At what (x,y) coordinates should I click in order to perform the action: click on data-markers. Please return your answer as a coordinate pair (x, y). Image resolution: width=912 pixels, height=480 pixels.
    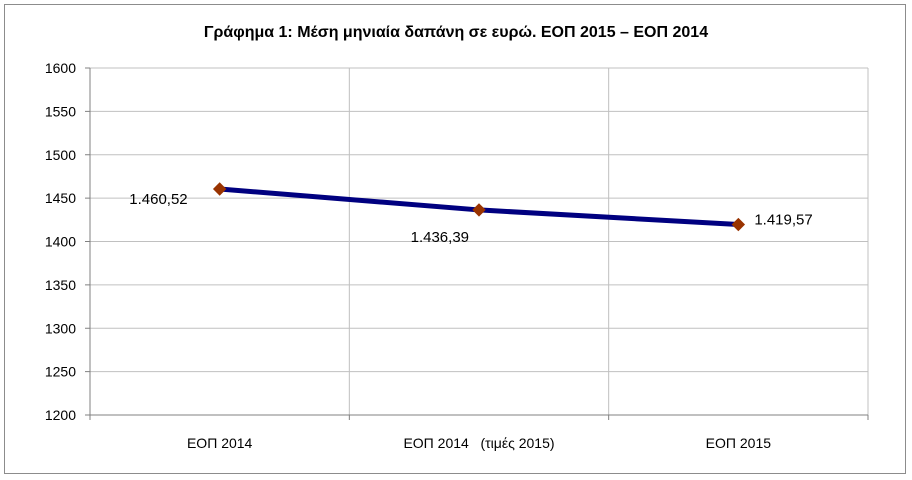
    Looking at the image, I should click on (479, 207).